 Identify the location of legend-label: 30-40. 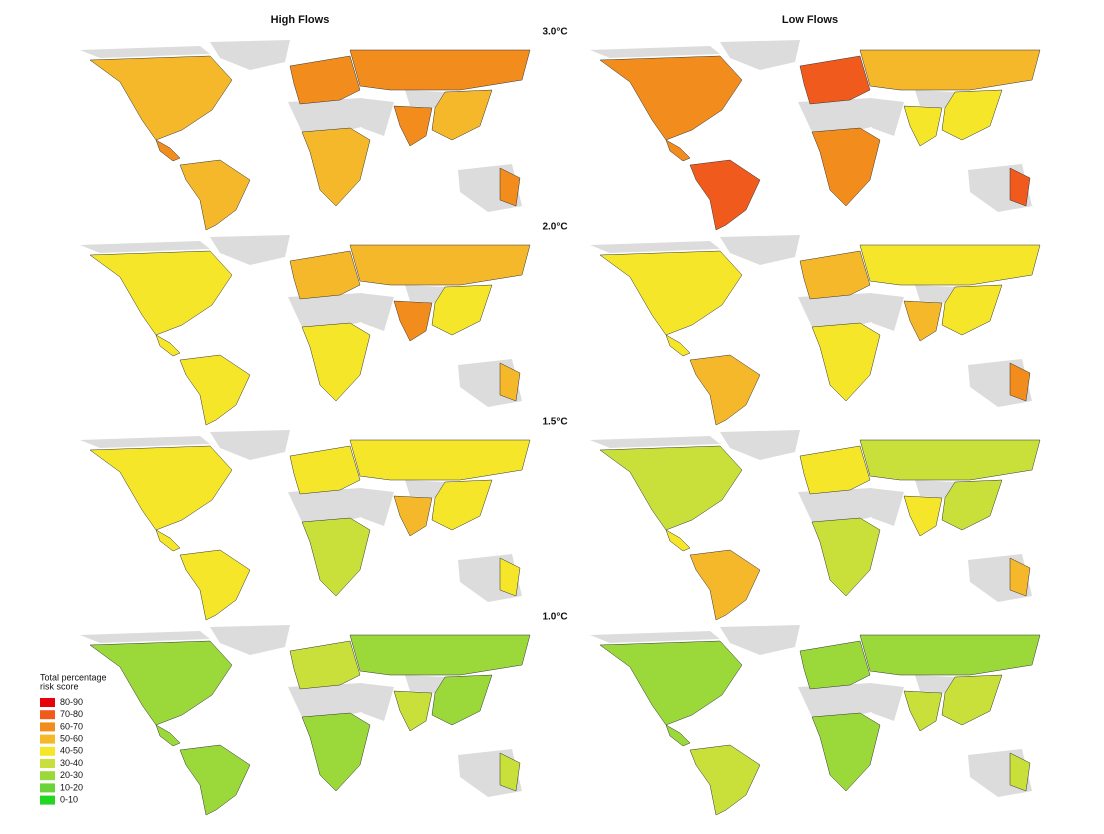
(71, 763).